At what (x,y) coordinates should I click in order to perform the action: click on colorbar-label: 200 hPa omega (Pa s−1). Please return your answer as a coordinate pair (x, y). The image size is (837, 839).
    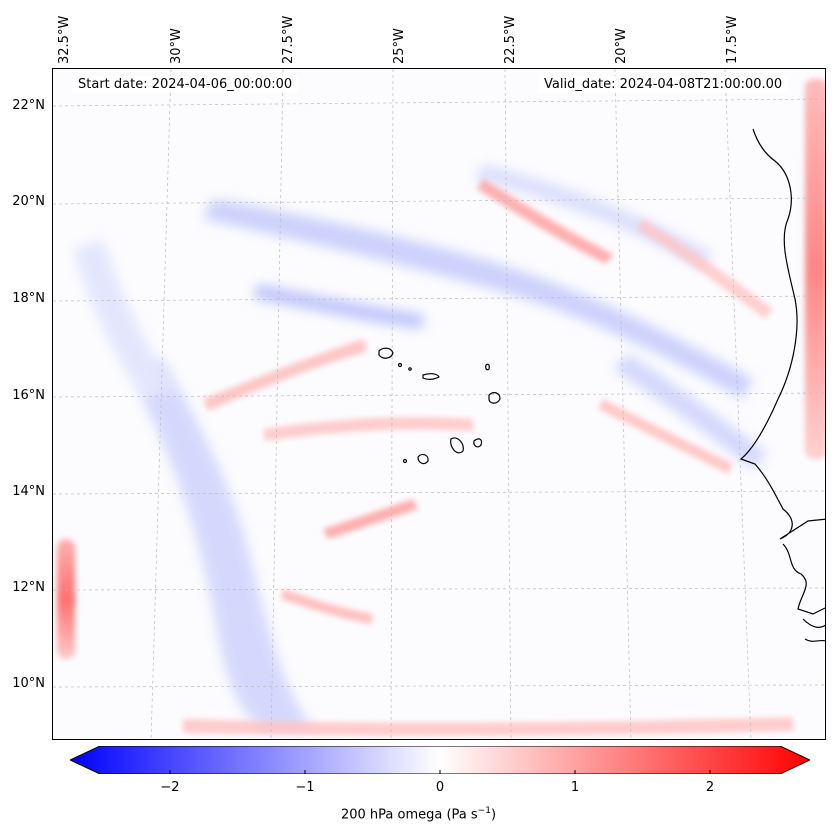
    Looking at the image, I should click on (418, 814).